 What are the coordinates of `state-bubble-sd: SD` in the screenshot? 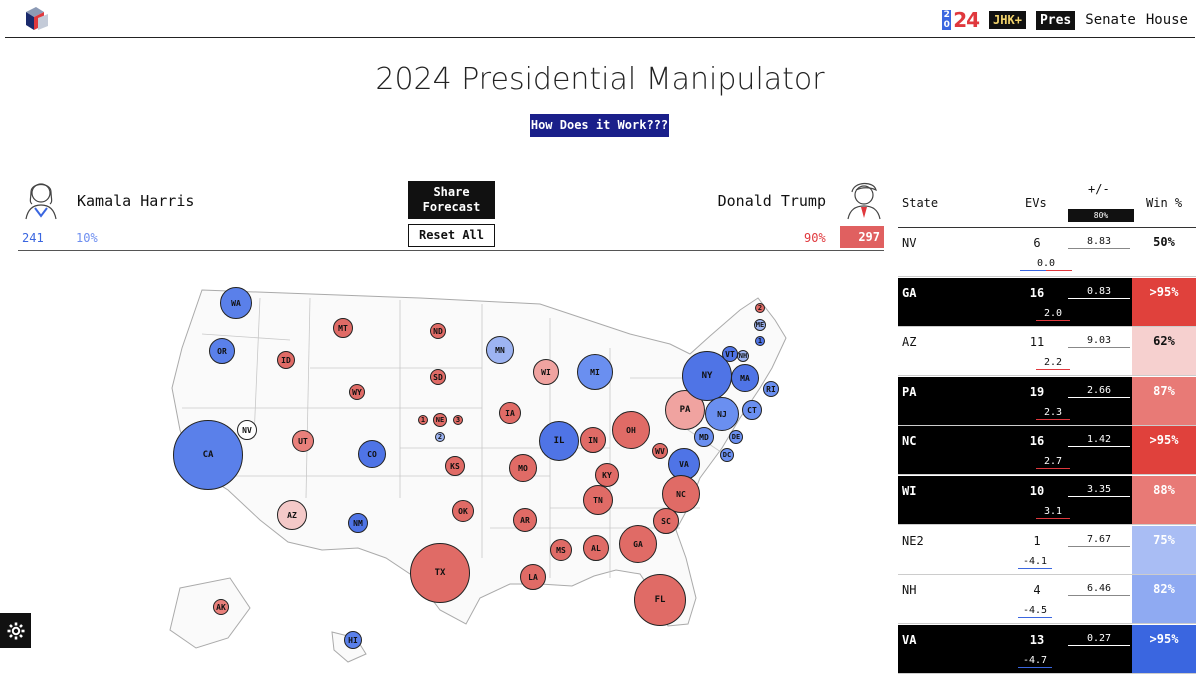 It's located at (438, 377).